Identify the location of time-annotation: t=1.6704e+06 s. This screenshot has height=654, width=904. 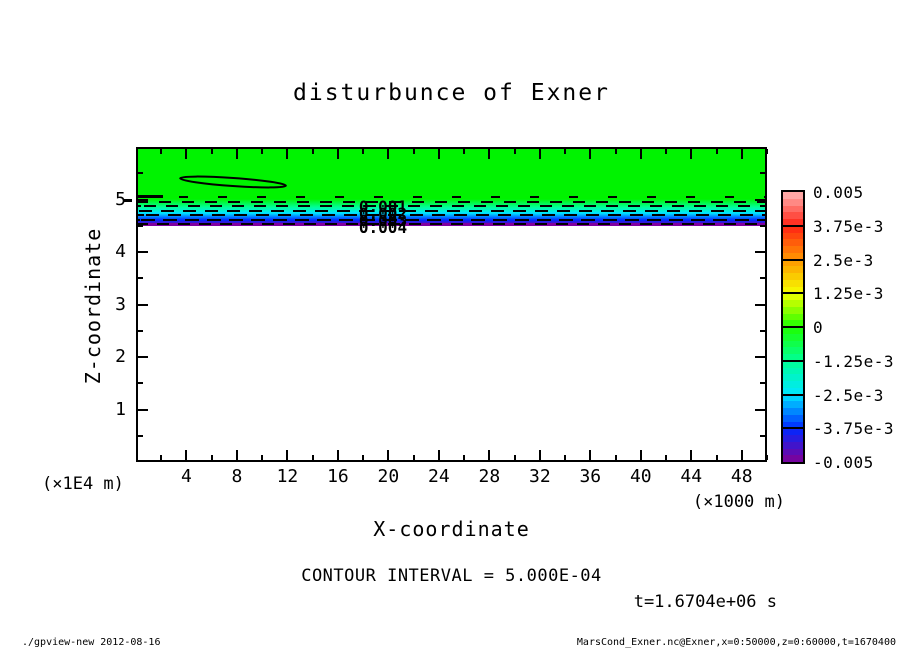
(705, 602).